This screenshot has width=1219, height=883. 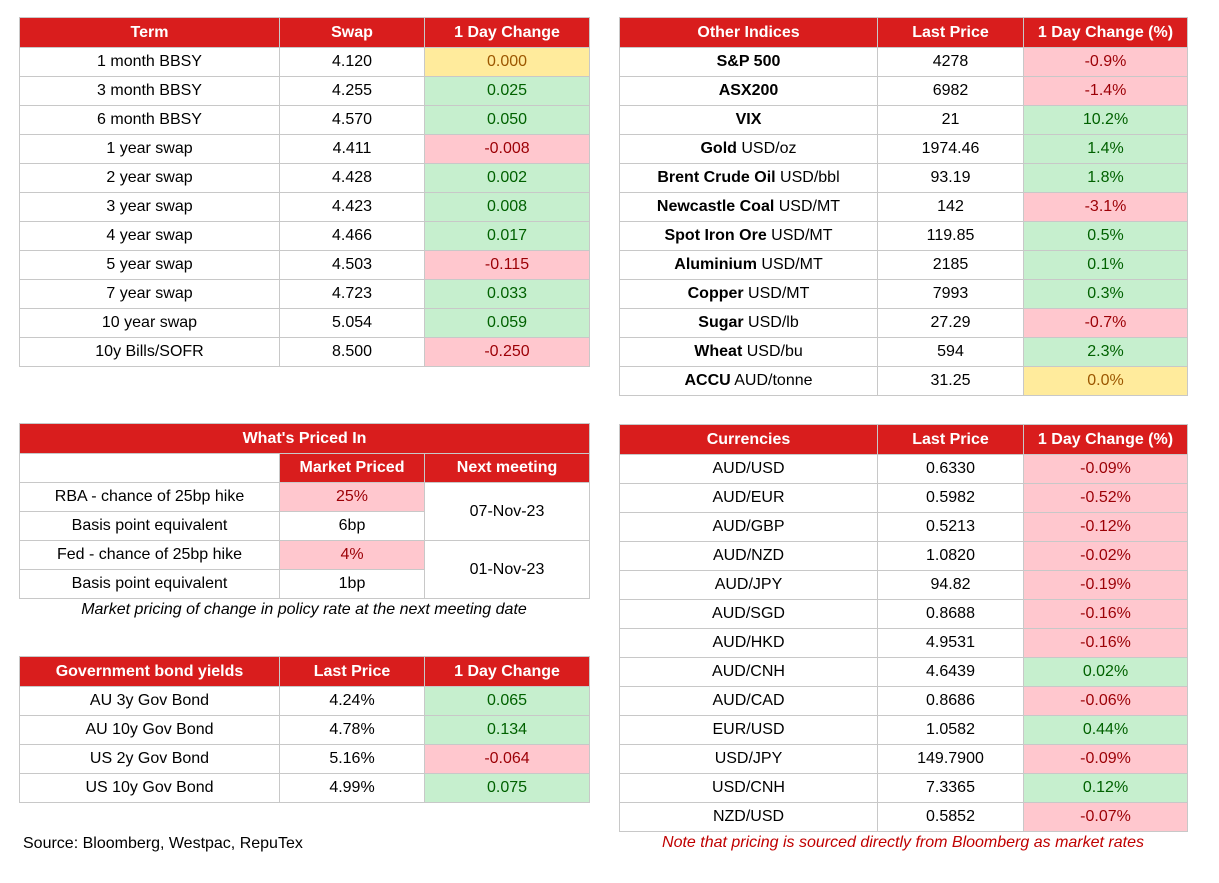 I want to click on currency-last-price: 1.0820, so click(x=950, y=556).